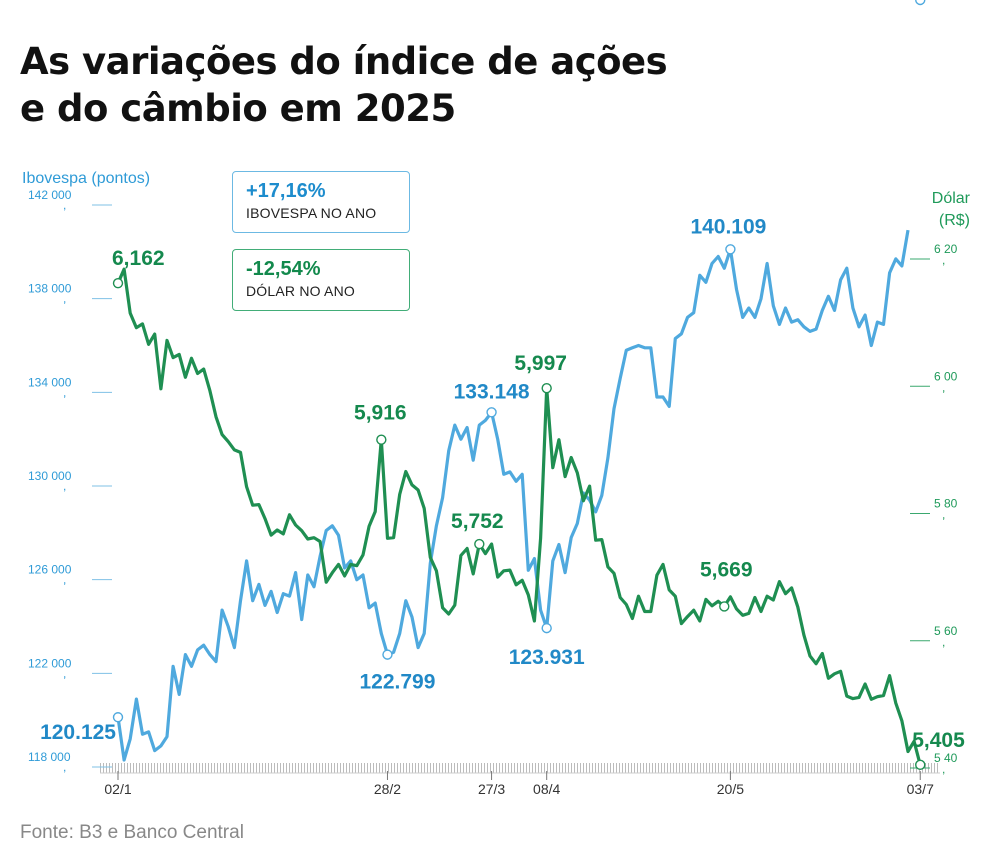  Describe the element at coordinates (283, 269) in the screenshot. I see `dolar-change-pct: -12,54%` at that location.